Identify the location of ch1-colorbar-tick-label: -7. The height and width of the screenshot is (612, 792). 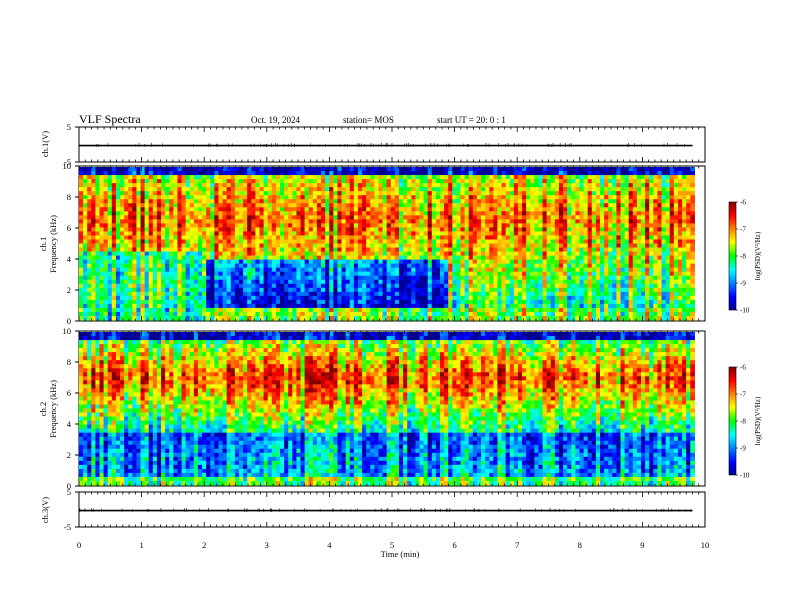
(743, 230).